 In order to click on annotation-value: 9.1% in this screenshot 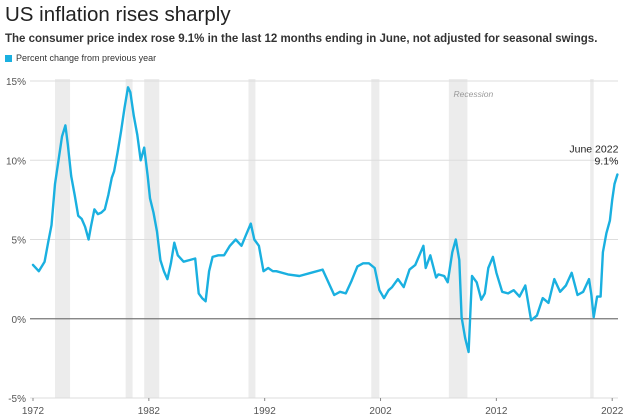, I will do `click(606, 162)`.